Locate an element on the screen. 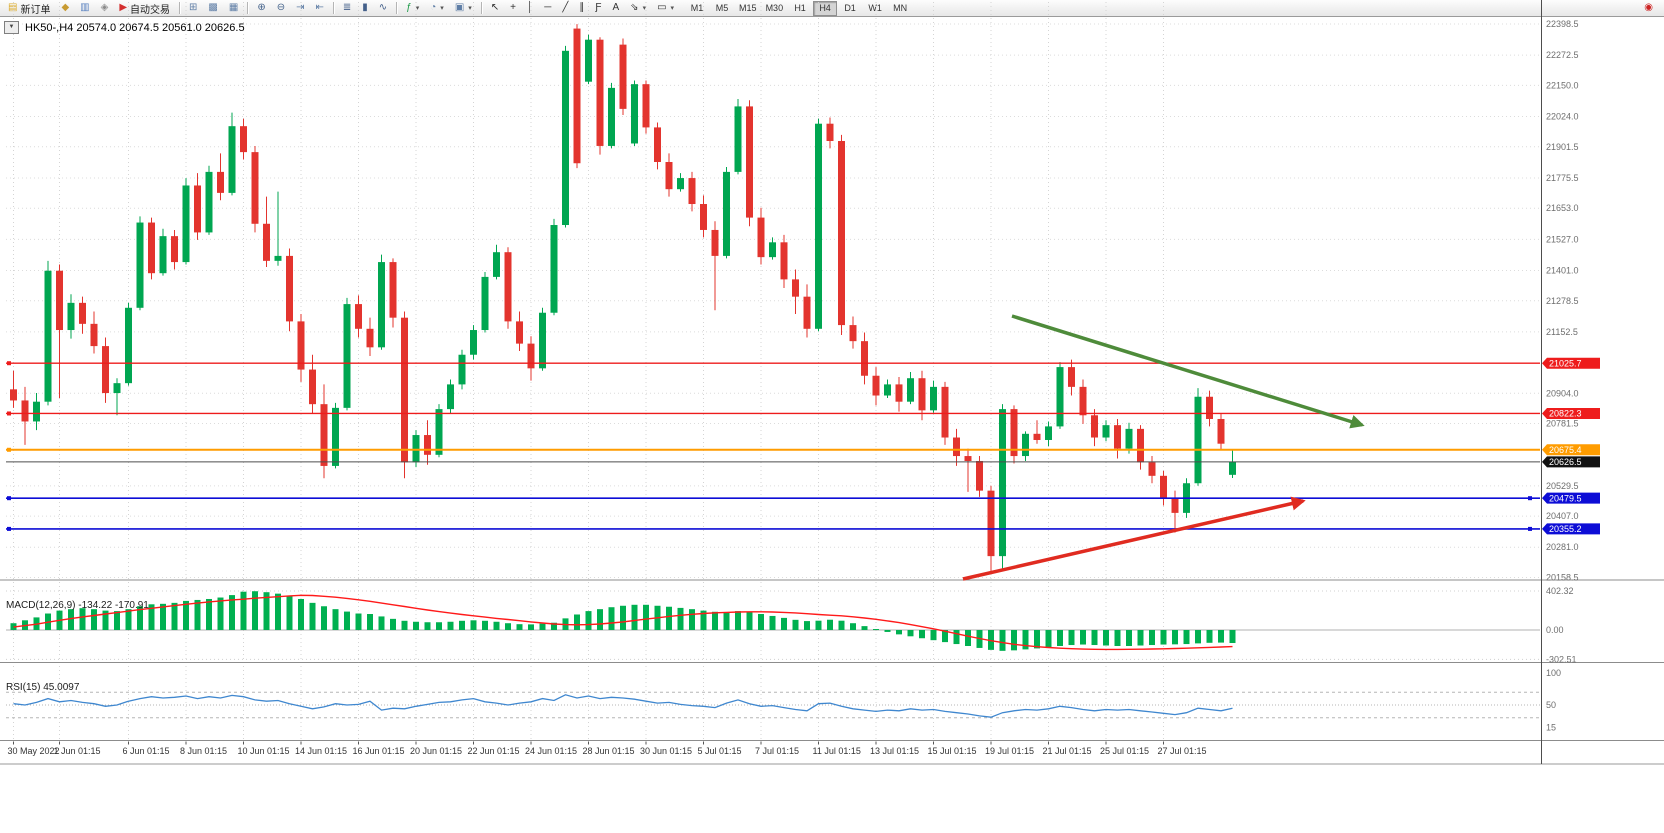 Image resolution: width=1664 pixels, height=833 pixels. zoom-in-icon: ⊕ is located at coordinates (261, 8).